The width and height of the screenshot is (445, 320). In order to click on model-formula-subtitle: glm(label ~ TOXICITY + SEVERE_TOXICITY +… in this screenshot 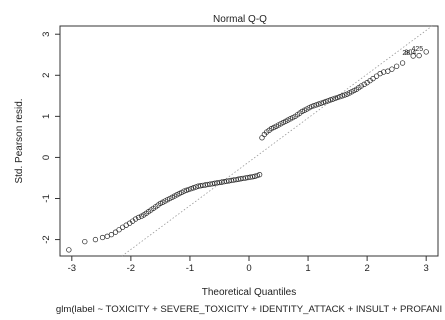, I will do `click(249, 309)`.